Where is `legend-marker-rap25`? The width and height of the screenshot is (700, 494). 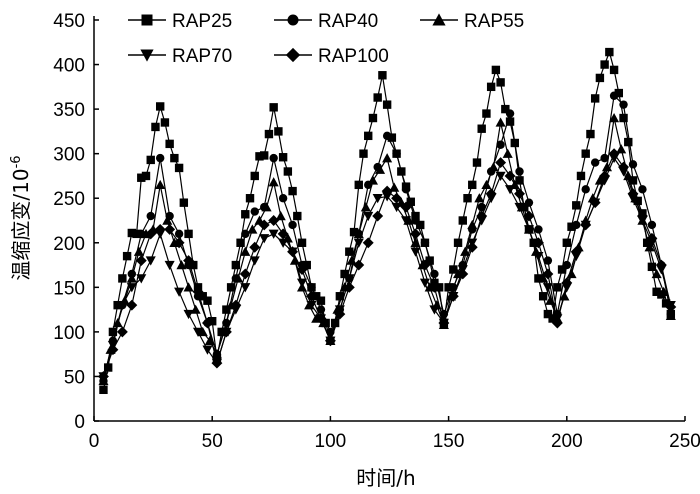
legend-marker-rap25 is located at coordinates (147, 20).